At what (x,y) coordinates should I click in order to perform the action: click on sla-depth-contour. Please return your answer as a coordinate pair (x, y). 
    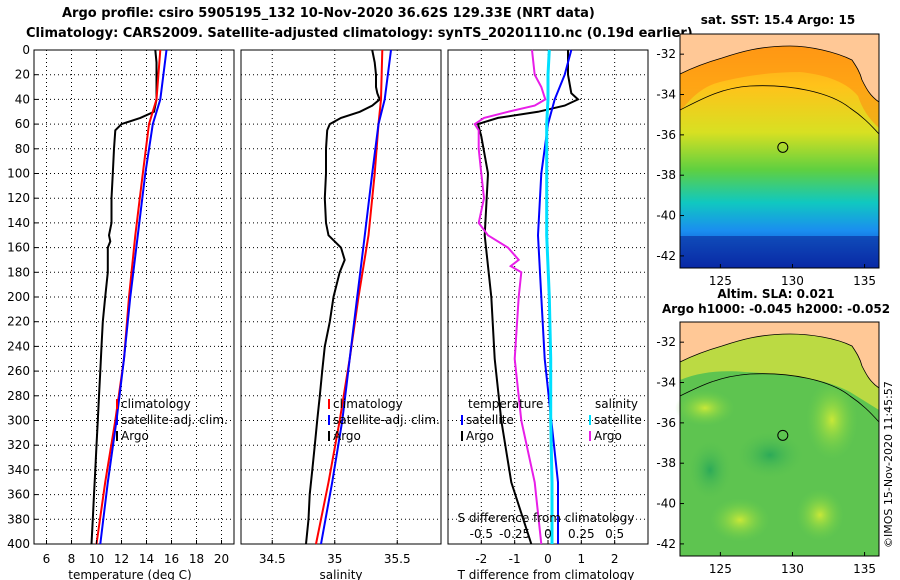
    Looking at the image, I should click on (779, 398).